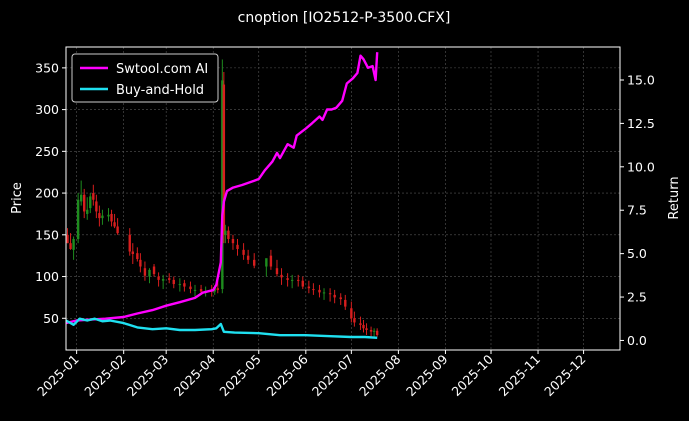 This screenshot has height=421, width=689. I want to click on legend-box, so click(145, 78).